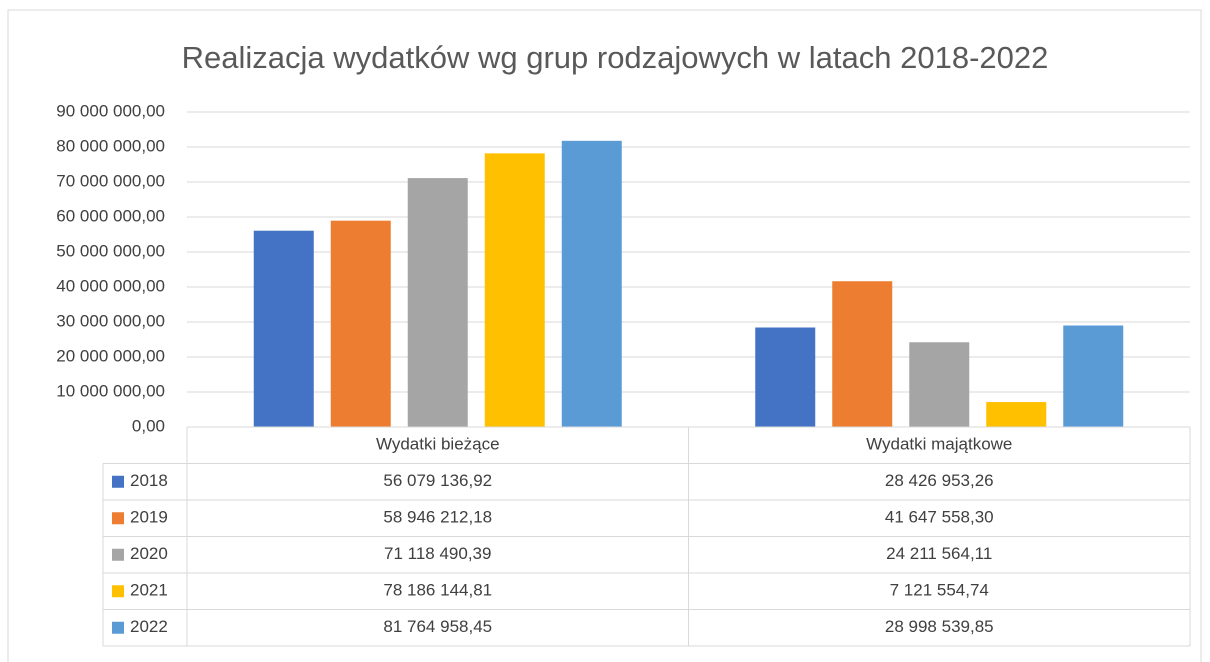 The height and width of the screenshot is (662, 1210). I want to click on y-tick-label: 10 000 000,00, so click(110, 390).